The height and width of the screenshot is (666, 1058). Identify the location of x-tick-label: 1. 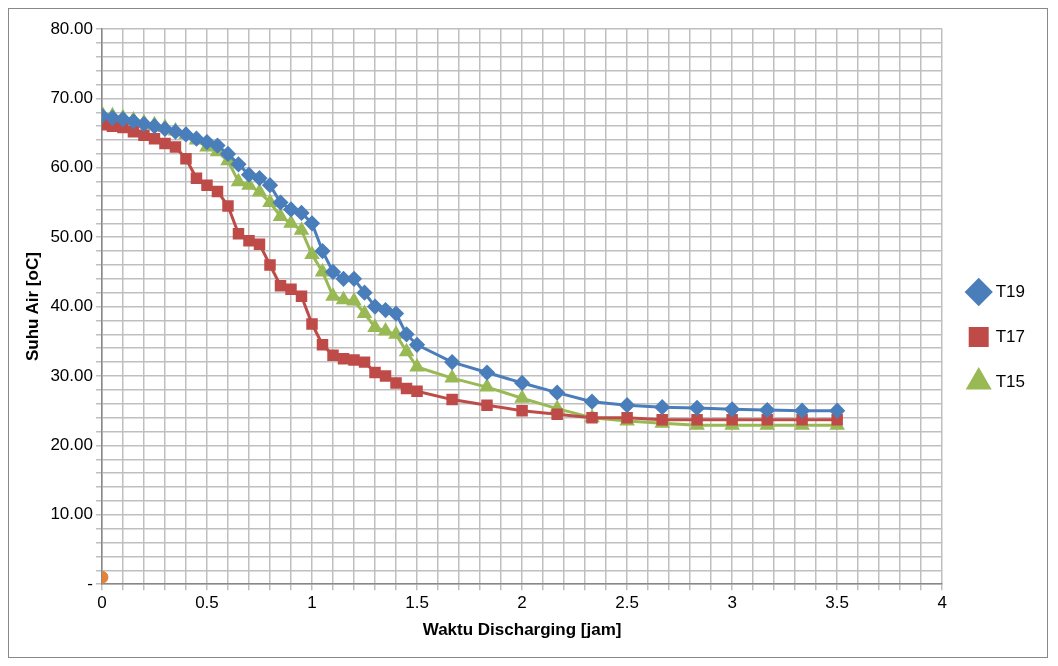
(312, 603).